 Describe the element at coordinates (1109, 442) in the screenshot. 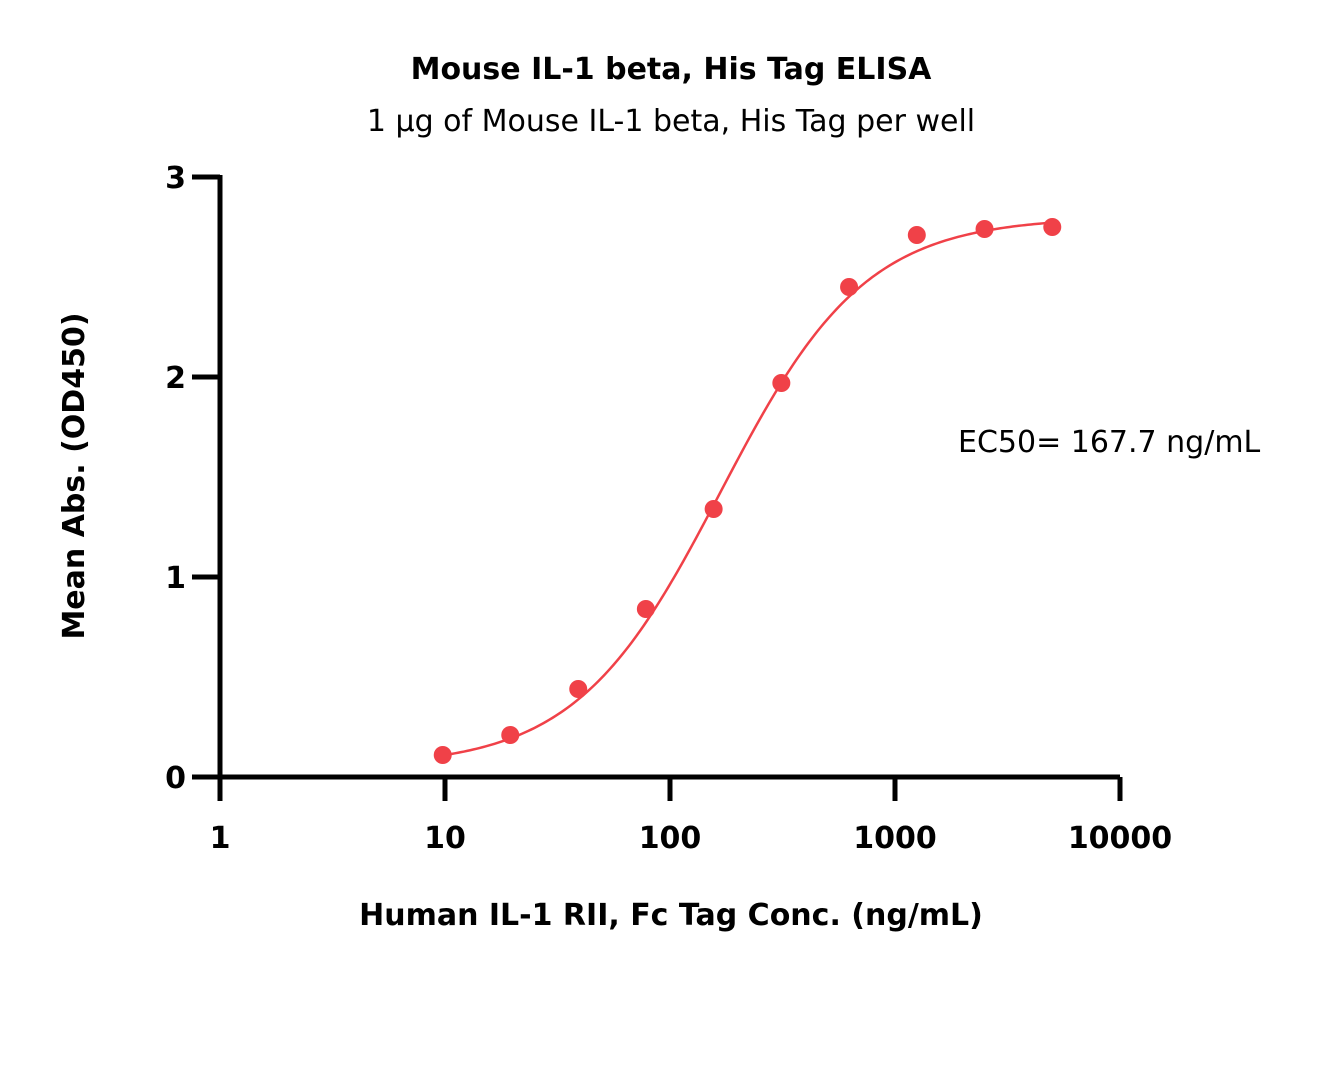

I see `ec50-annotation: EC50= 167.7 ng/mL` at that location.